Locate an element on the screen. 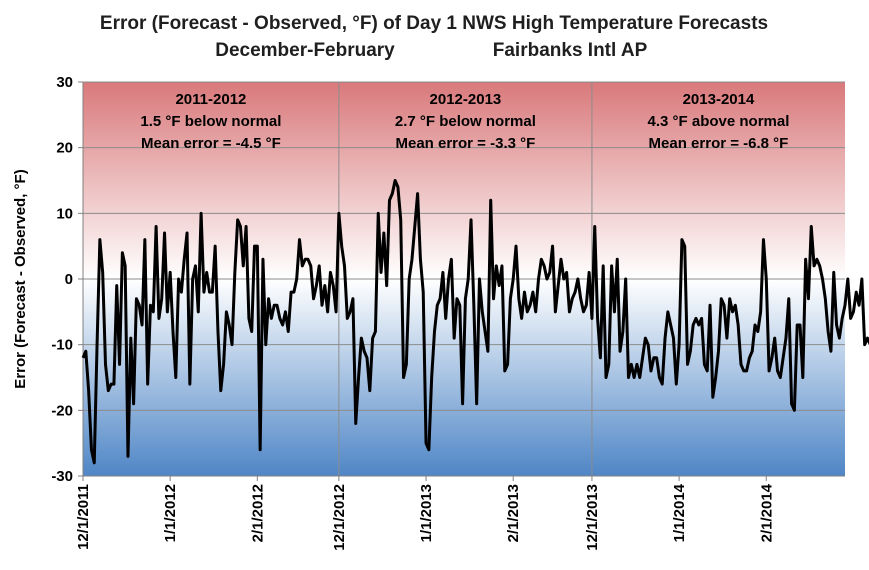 The height and width of the screenshot is (570, 869). season-annotation-line: 2013-2014 is located at coordinates (719, 99).